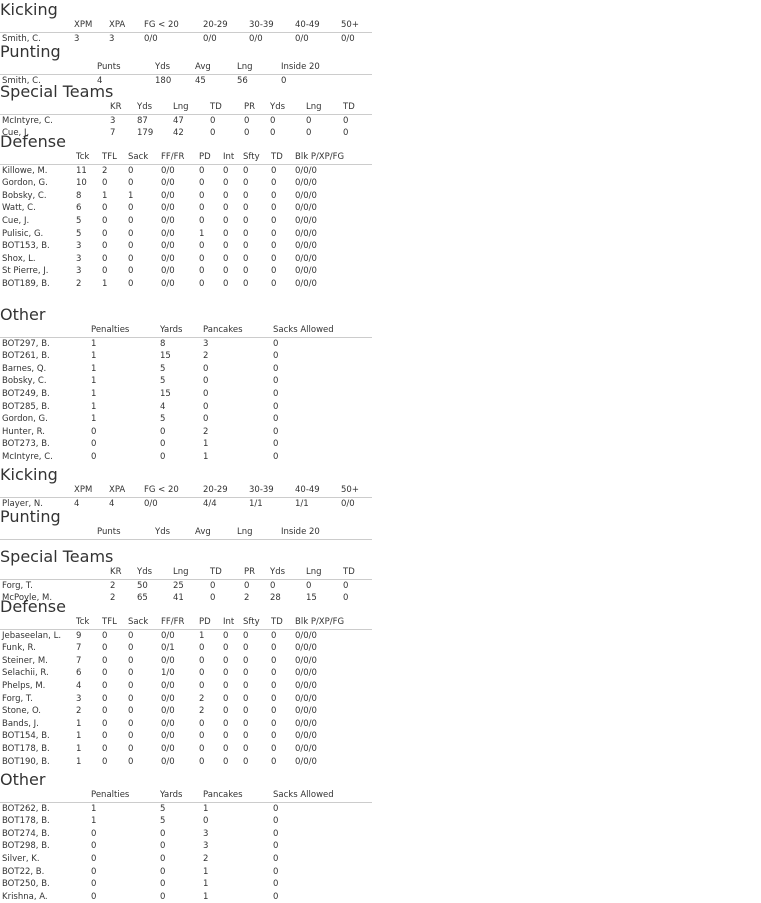 This screenshot has width=761, height=903. I want to click on player-name: BOT285, B., so click(26, 406).